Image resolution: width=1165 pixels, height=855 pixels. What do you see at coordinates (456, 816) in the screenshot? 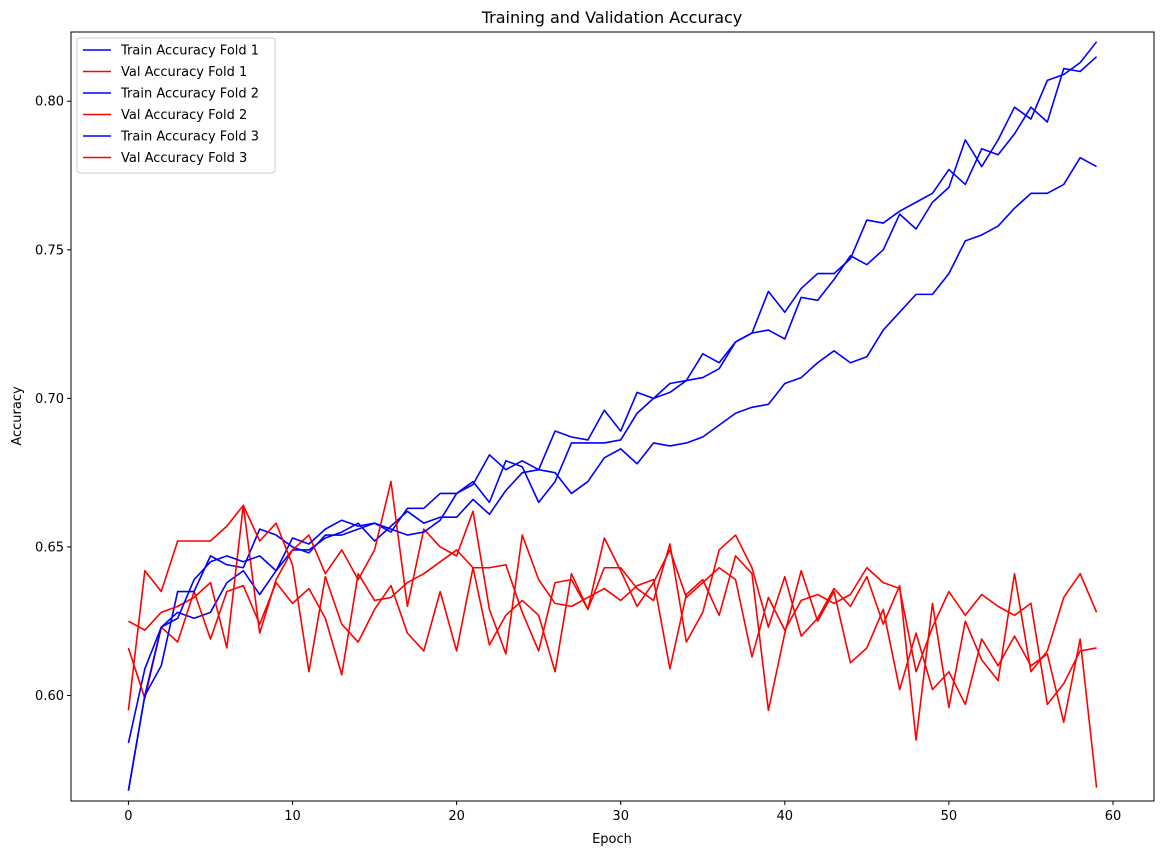
I see `x-tick-label: 20` at bounding box center [456, 816].